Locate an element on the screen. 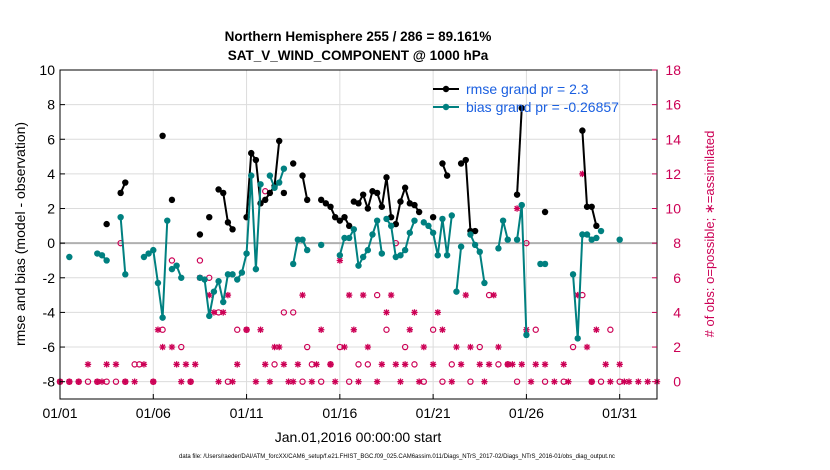  y2-tick-label: 8 is located at coordinates (677, 243).